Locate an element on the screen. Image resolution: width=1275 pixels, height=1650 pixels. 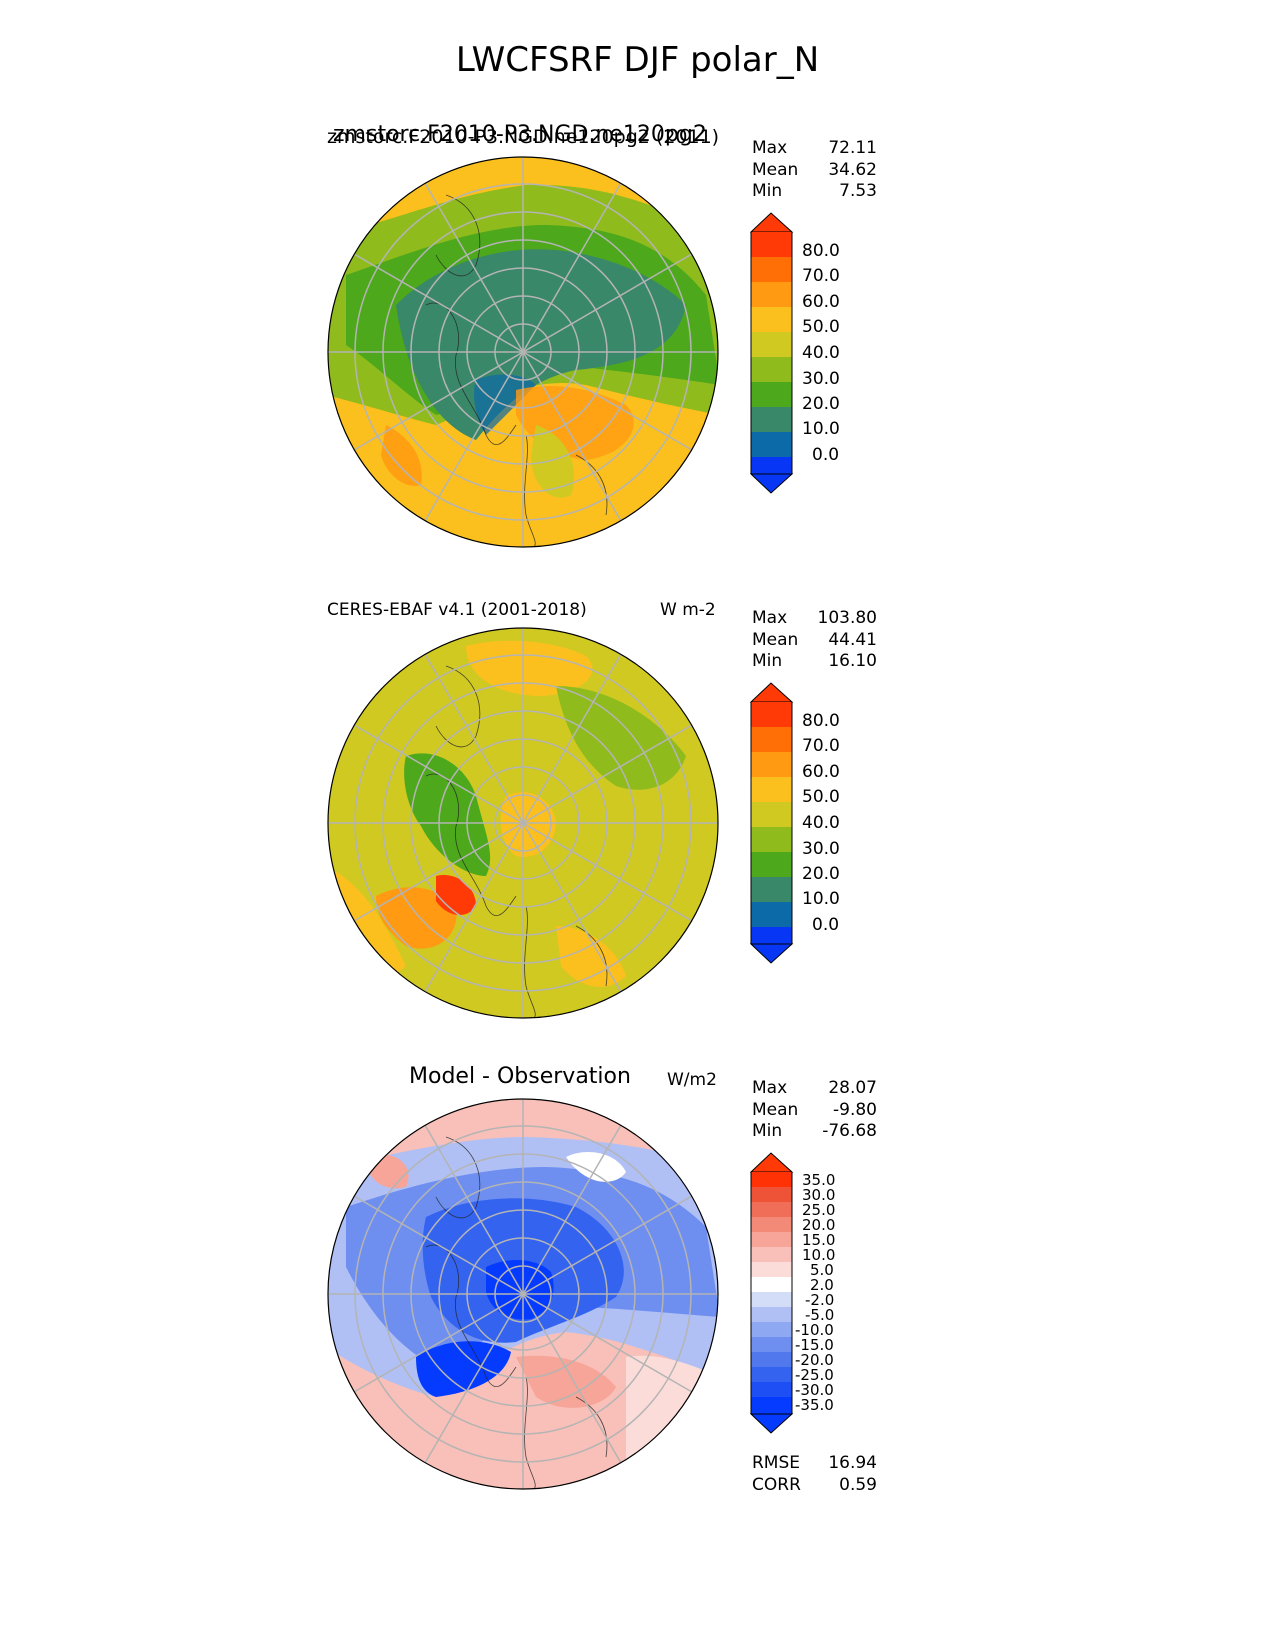
stat-value: 16.10 is located at coordinates (852, 661).